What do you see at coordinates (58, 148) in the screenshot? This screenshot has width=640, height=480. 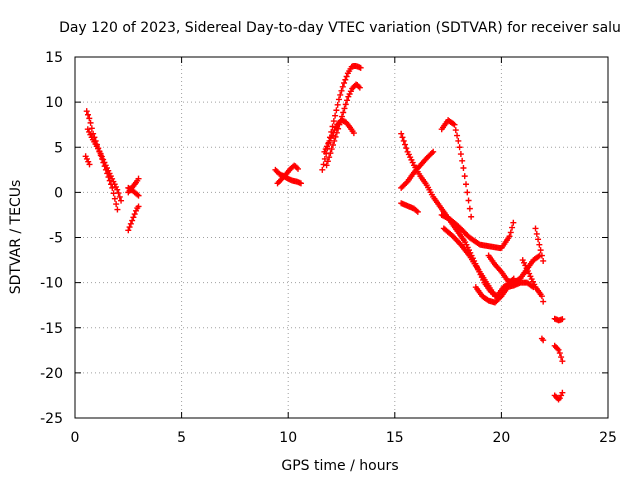 I see `y-tick-label: 5` at bounding box center [58, 148].